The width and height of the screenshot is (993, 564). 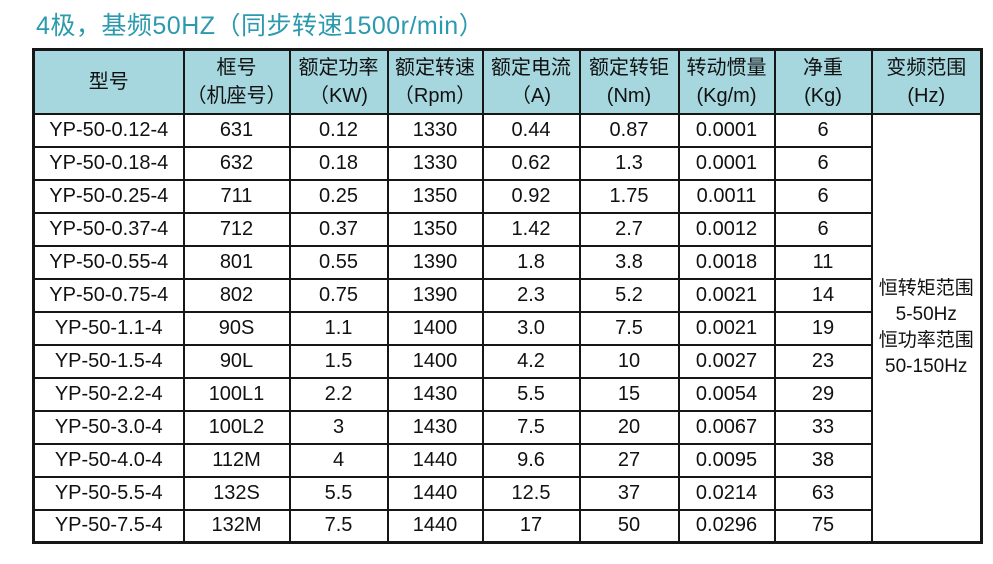 I want to click on cell-speed: 1390, so click(x=435, y=262).